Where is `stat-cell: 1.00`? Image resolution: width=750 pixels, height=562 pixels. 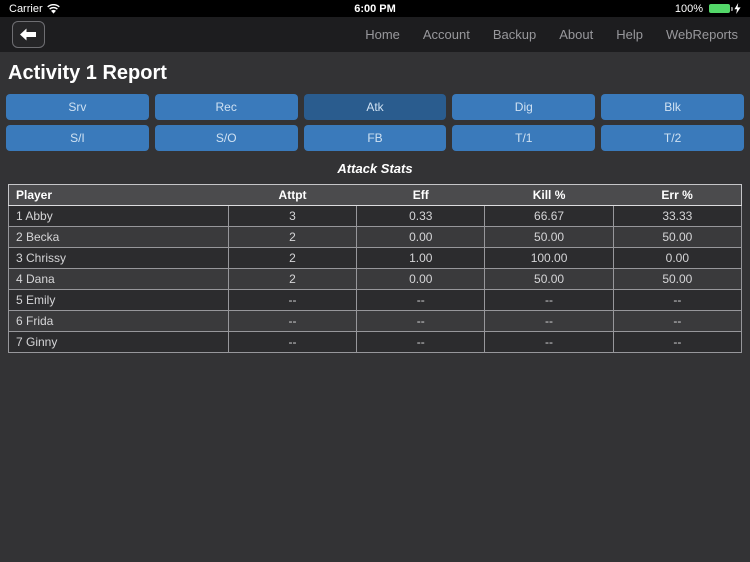
stat-cell: 1.00 is located at coordinates (421, 258).